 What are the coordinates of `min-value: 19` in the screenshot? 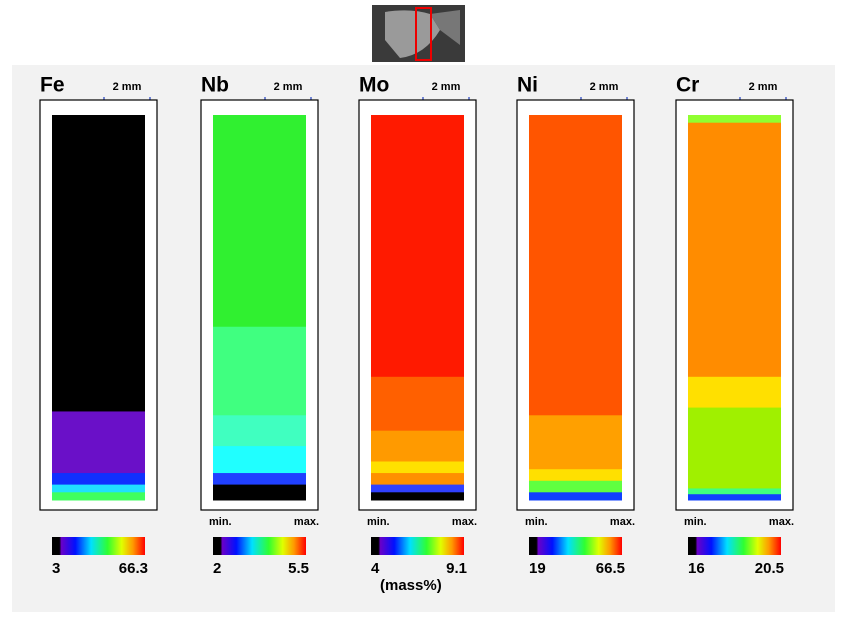 It's located at (537, 568).